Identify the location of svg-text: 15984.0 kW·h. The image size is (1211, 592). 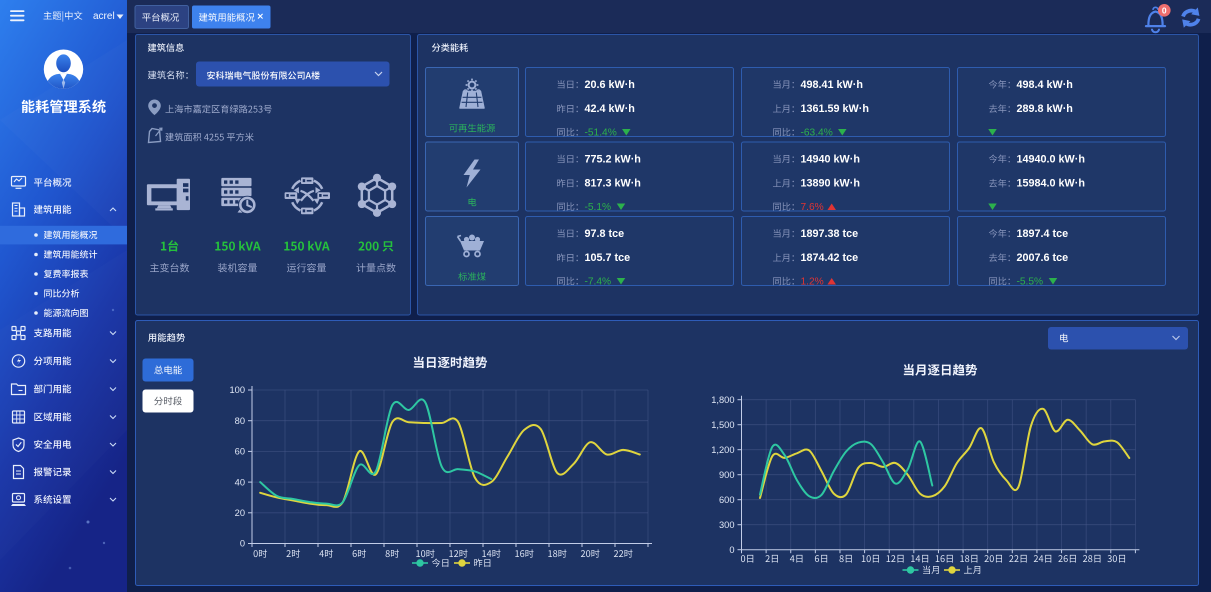
(1051, 184).